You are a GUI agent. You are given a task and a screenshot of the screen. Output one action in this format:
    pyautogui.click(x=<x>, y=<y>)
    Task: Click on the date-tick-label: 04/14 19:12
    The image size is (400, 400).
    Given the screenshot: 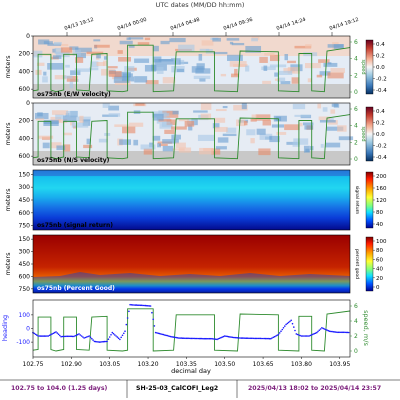 What is the action you would take?
    pyautogui.click(x=344, y=24)
    